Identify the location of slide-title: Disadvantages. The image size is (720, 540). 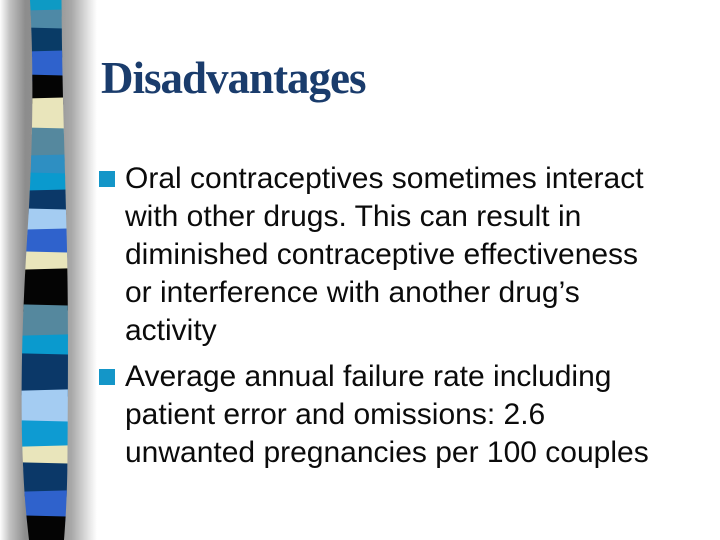
(234, 78).